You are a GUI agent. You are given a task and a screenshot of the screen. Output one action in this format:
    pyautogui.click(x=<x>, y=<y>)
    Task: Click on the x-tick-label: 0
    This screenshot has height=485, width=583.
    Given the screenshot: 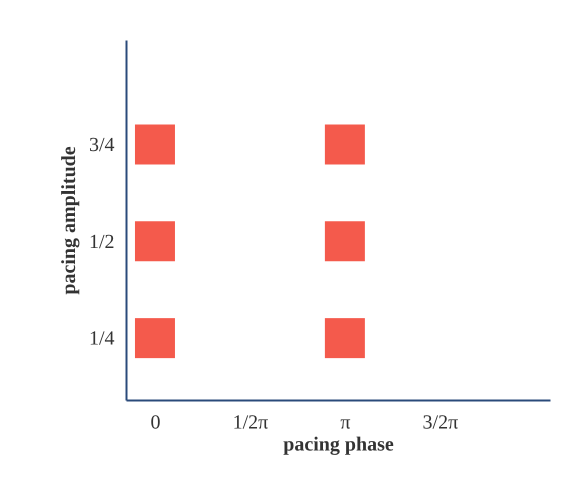 What is the action you would take?
    pyautogui.click(x=155, y=423)
    